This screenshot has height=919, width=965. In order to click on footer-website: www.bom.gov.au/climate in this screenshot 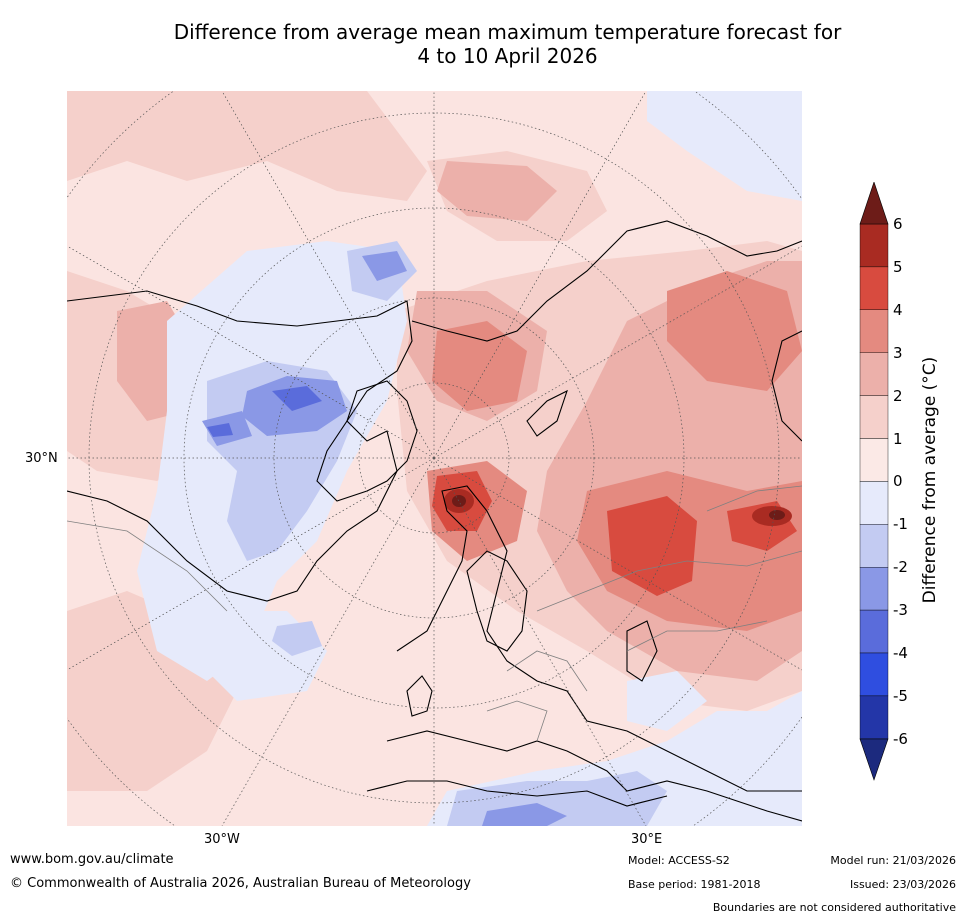, I will do `click(92, 859)`.